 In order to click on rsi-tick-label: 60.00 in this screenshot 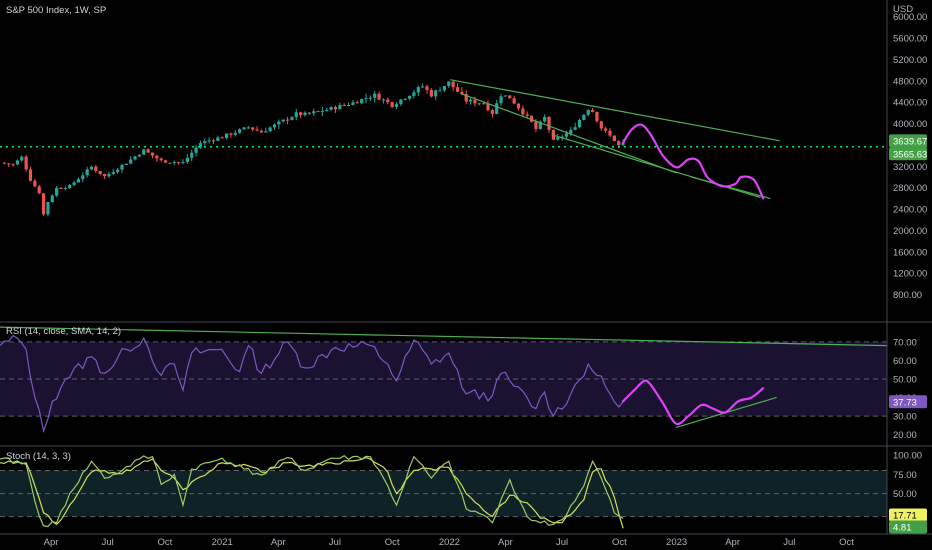, I will do `click(905, 361)`.